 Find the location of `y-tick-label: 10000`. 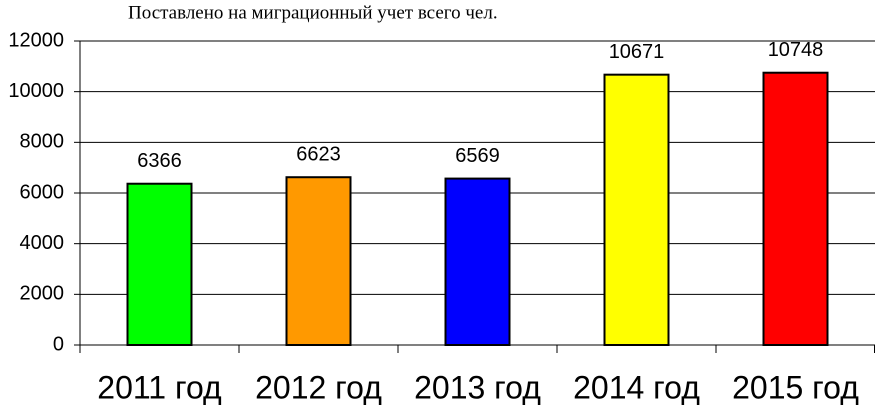

y-tick-label: 10000 is located at coordinates (36, 91).